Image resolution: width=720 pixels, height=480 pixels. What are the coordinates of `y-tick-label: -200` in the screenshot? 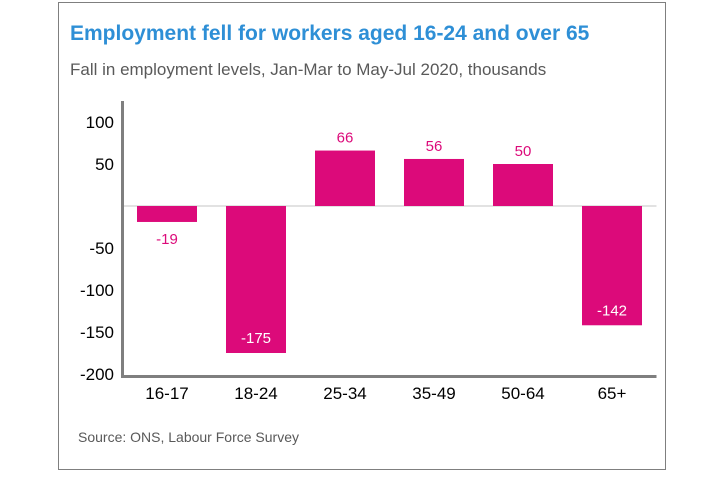 It's located at (97, 374).